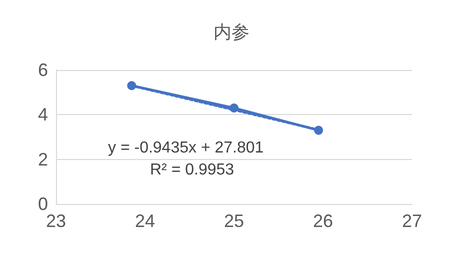 This screenshot has height=275, width=463. Describe the element at coordinates (56, 221) in the screenshot. I see `x-tick-label: 23` at that location.